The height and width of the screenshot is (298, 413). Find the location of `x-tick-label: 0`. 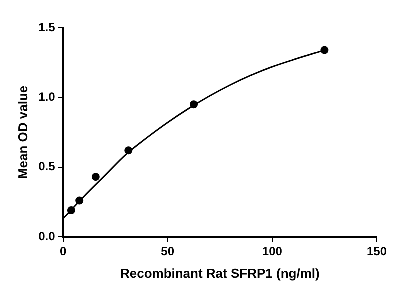

x-tick-label: 0 is located at coordinates (63, 251).